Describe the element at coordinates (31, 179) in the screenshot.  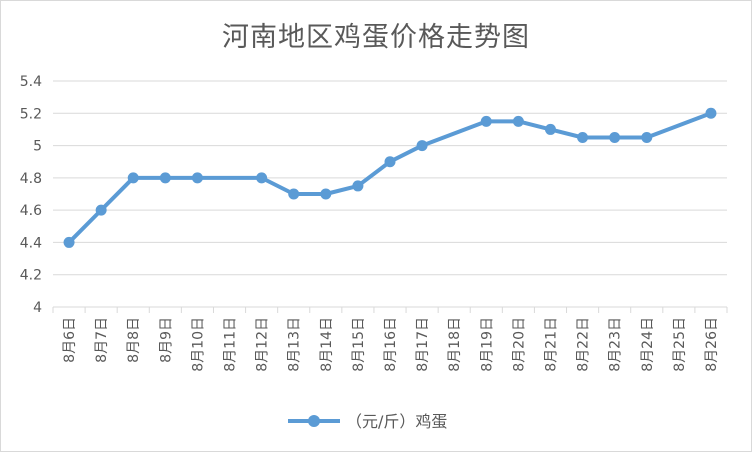
I see `y-tick-label: 4.8` at that location.